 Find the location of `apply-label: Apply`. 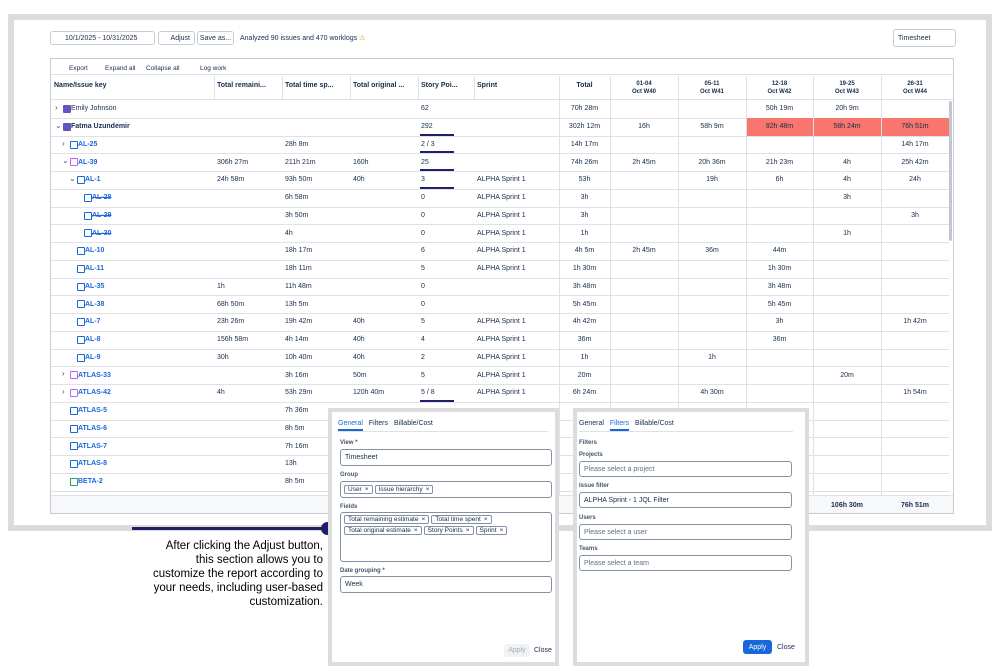

apply-label: Apply is located at coordinates (517, 650).